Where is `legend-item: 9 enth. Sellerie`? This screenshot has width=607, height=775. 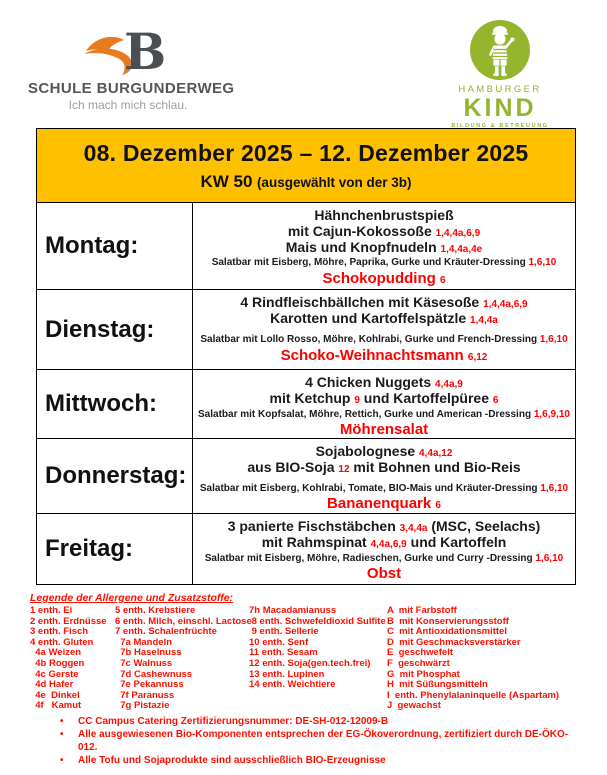 legend-item: 9 enth. Sellerie is located at coordinates (284, 632).